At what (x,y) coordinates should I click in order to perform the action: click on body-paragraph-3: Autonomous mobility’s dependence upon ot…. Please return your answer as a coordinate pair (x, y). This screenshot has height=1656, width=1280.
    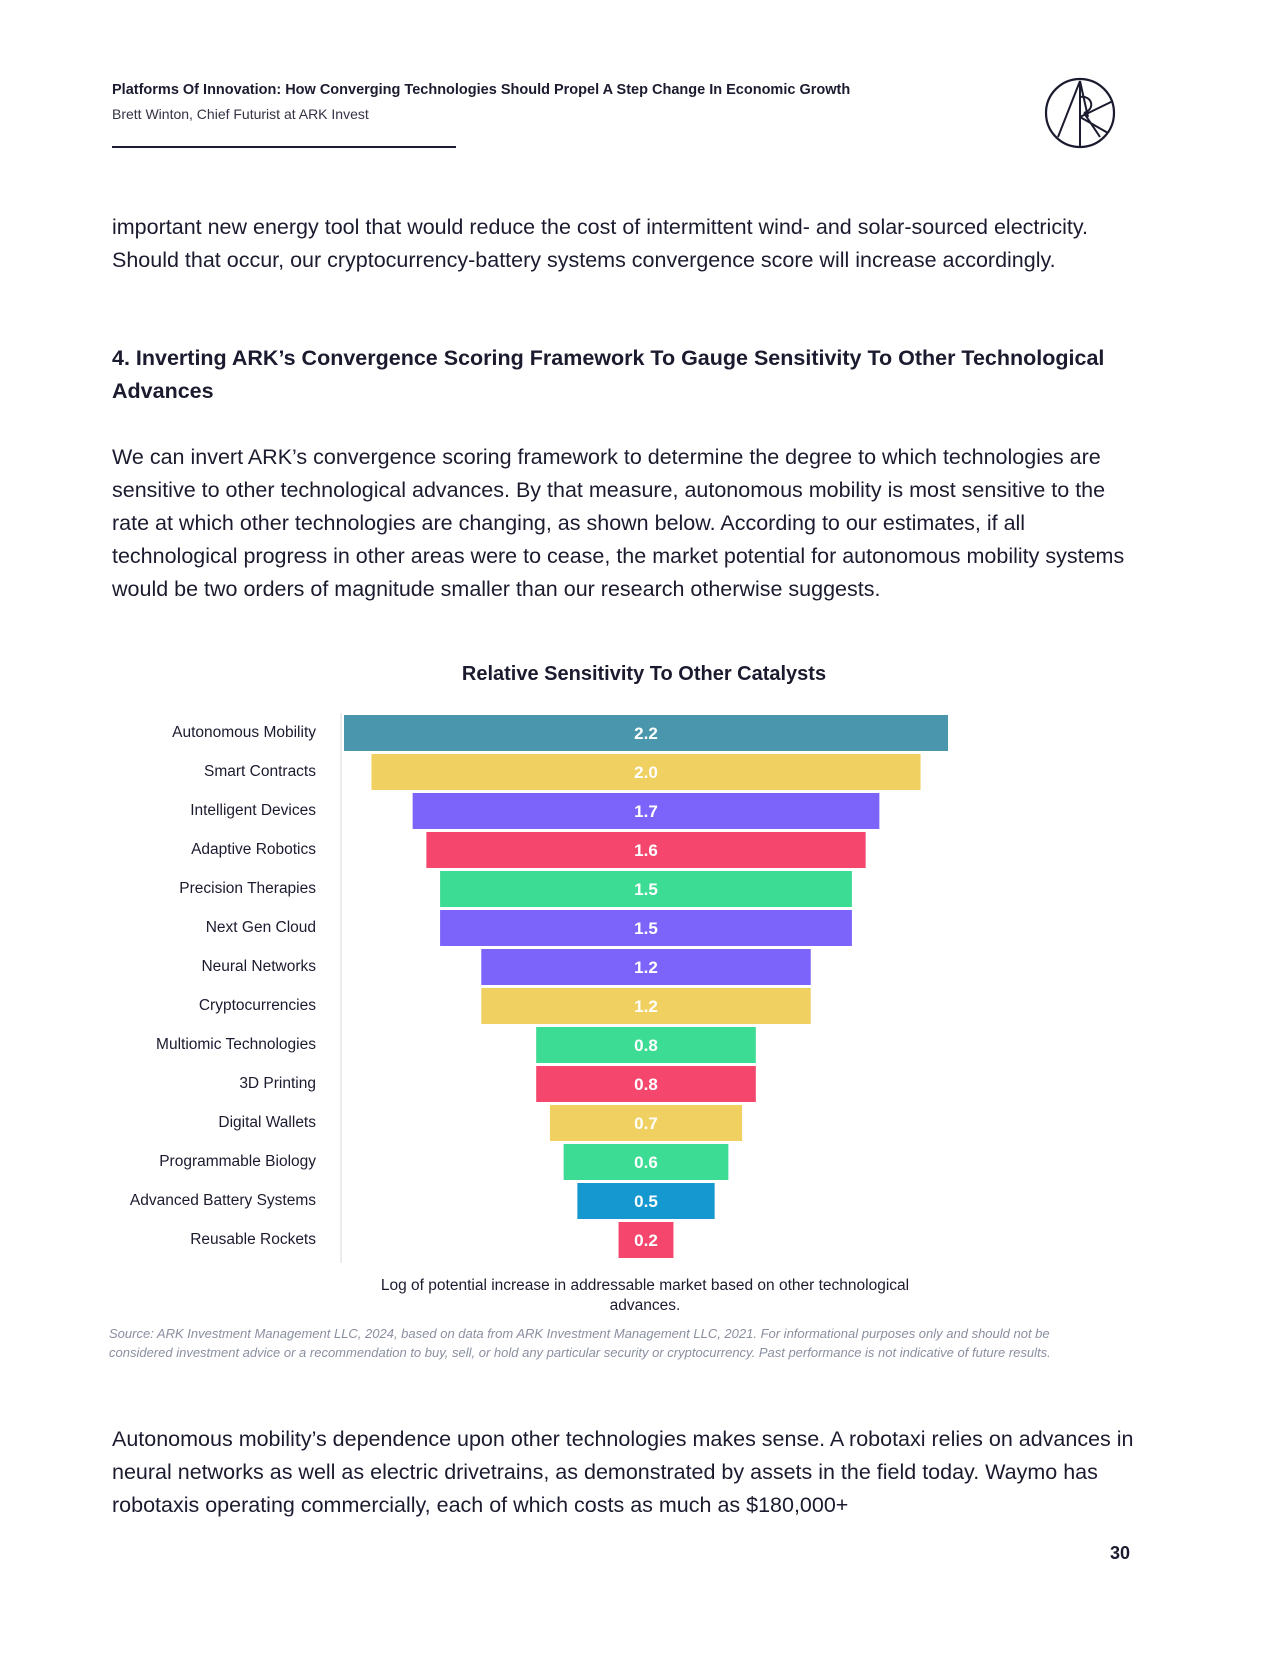
    Looking at the image, I should click on (623, 1472).